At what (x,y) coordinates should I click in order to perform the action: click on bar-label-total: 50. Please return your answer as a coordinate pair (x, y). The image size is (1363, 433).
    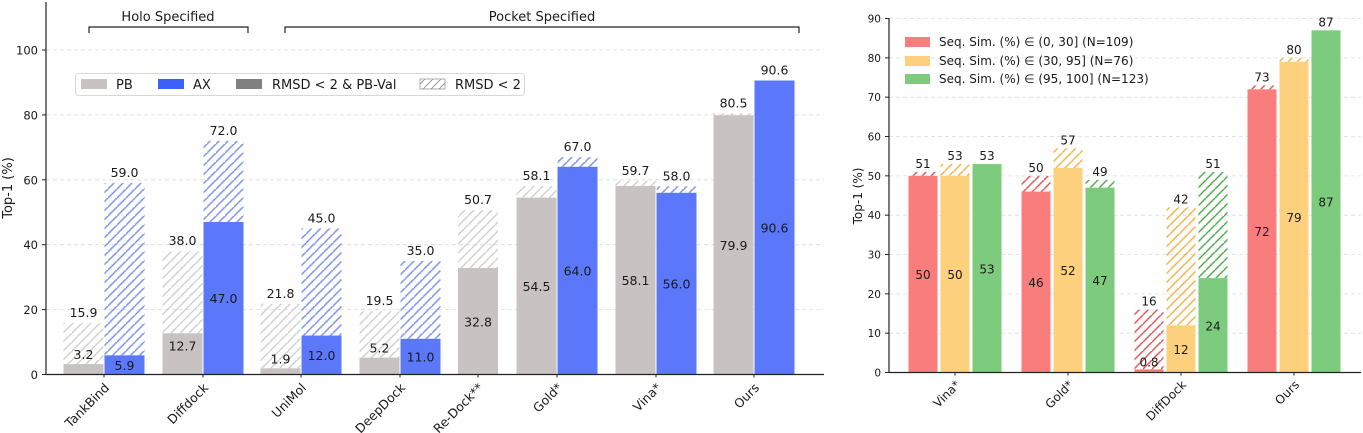
    Looking at the image, I should click on (1035, 168).